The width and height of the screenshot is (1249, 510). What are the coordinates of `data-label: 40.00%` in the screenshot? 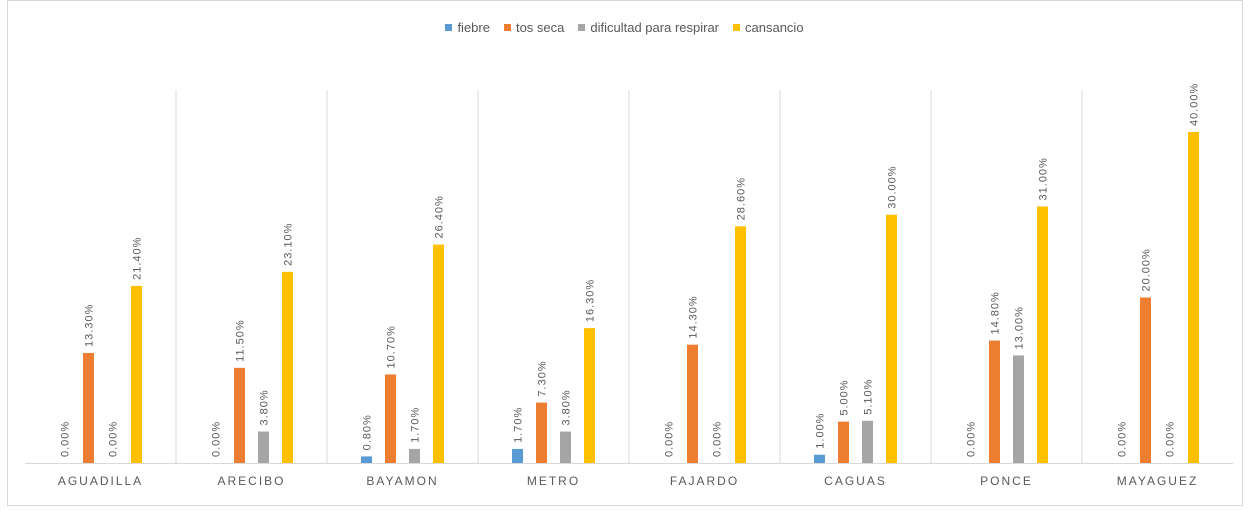 It's located at (1195, 104).